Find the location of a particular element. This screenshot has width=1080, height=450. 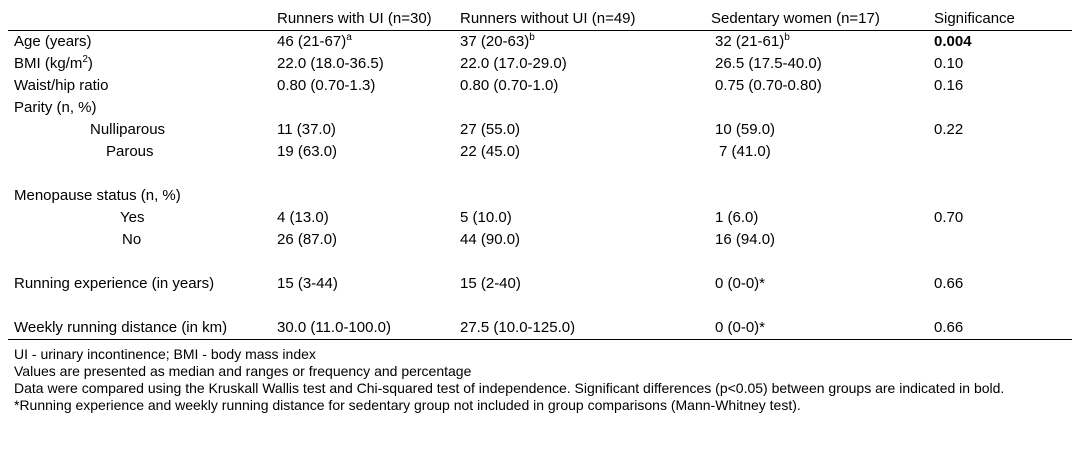

superscript: 2 is located at coordinates (85, 59).